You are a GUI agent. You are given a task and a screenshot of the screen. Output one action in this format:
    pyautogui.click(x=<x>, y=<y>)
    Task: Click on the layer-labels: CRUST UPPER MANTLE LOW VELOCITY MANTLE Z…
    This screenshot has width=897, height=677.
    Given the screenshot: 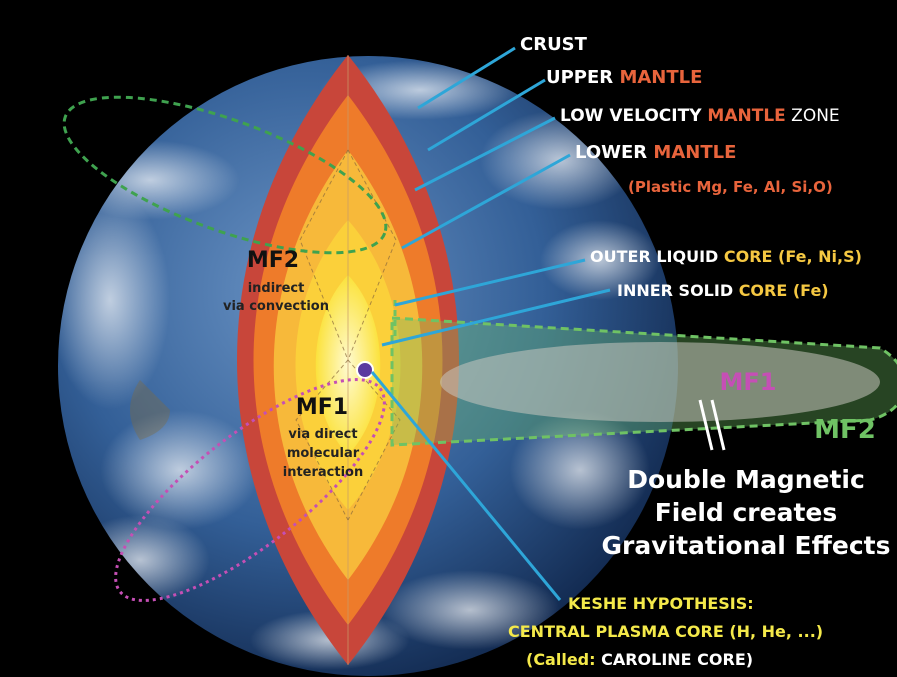 What is the action you would take?
    pyautogui.click(x=691, y=167)
    